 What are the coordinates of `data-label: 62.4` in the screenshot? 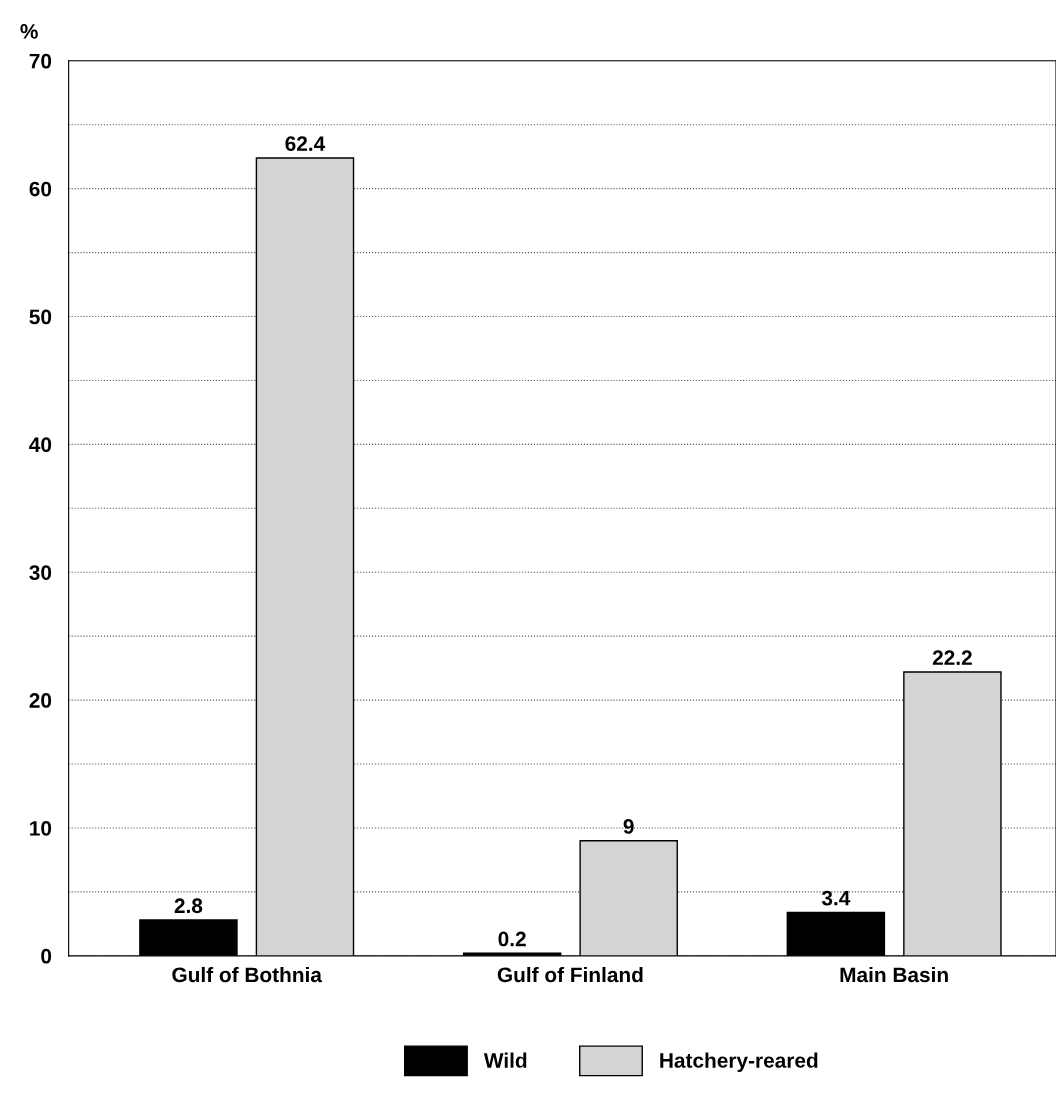 It's located at (305, 144).